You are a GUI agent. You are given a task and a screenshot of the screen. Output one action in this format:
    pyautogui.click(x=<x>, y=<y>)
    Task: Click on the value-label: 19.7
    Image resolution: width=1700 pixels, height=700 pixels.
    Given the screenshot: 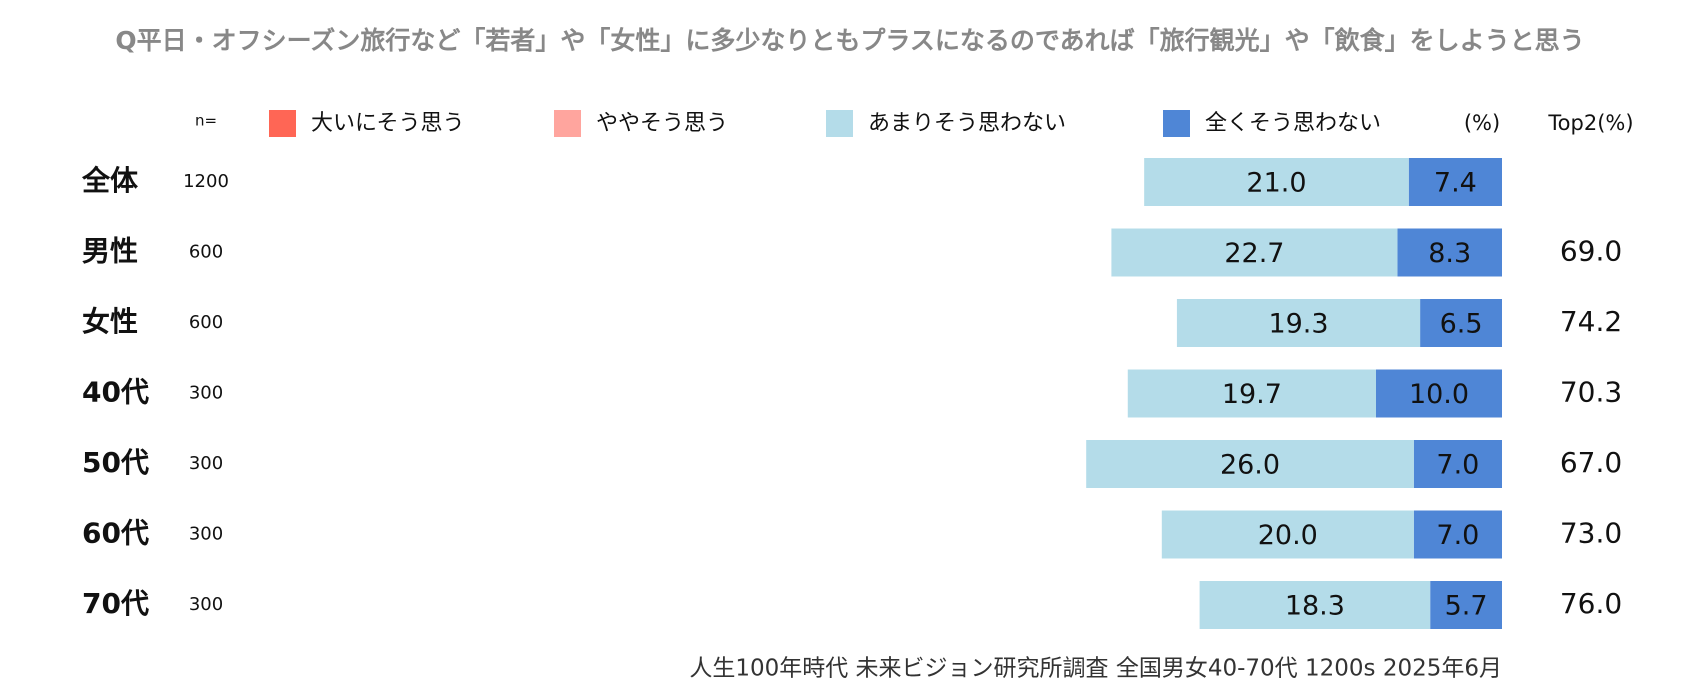 What is the action you would take?
    pyautogui.click(x=1252, y=394)
    